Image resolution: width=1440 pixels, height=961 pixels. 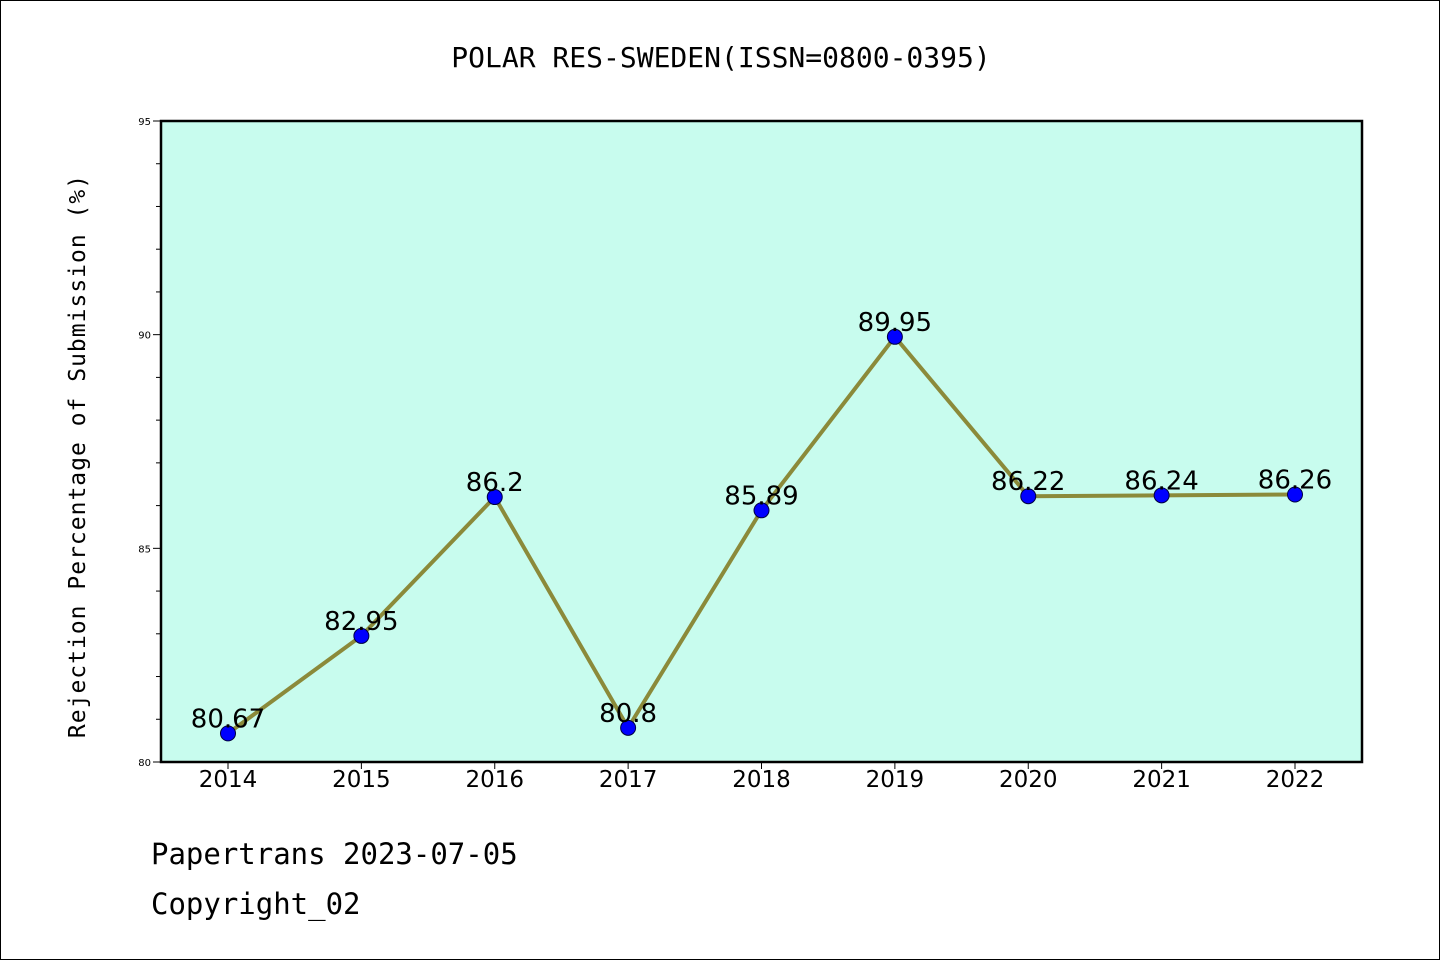 I want to click on x-axis: 2014 2015 2016 2017 2018 2019 2020 2021 2022, so click(x=762, y=777).